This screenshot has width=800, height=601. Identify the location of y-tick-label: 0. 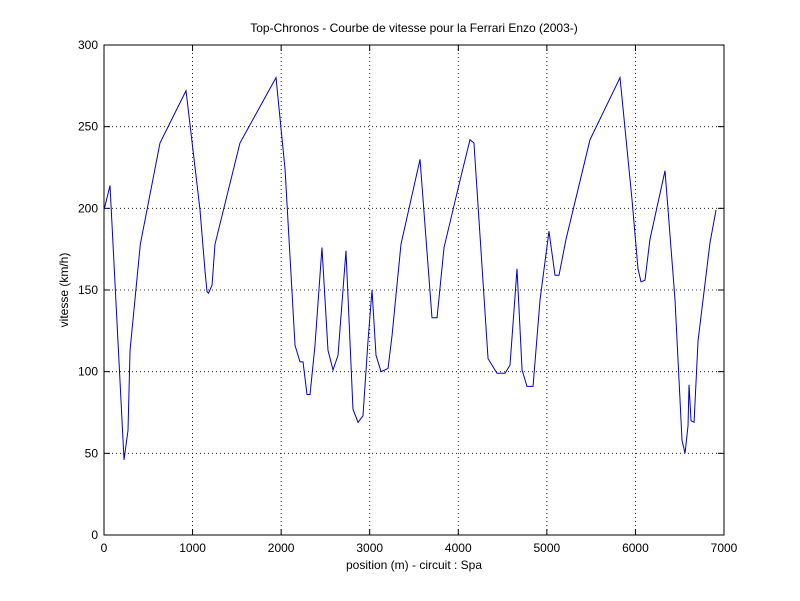
(94, 535).